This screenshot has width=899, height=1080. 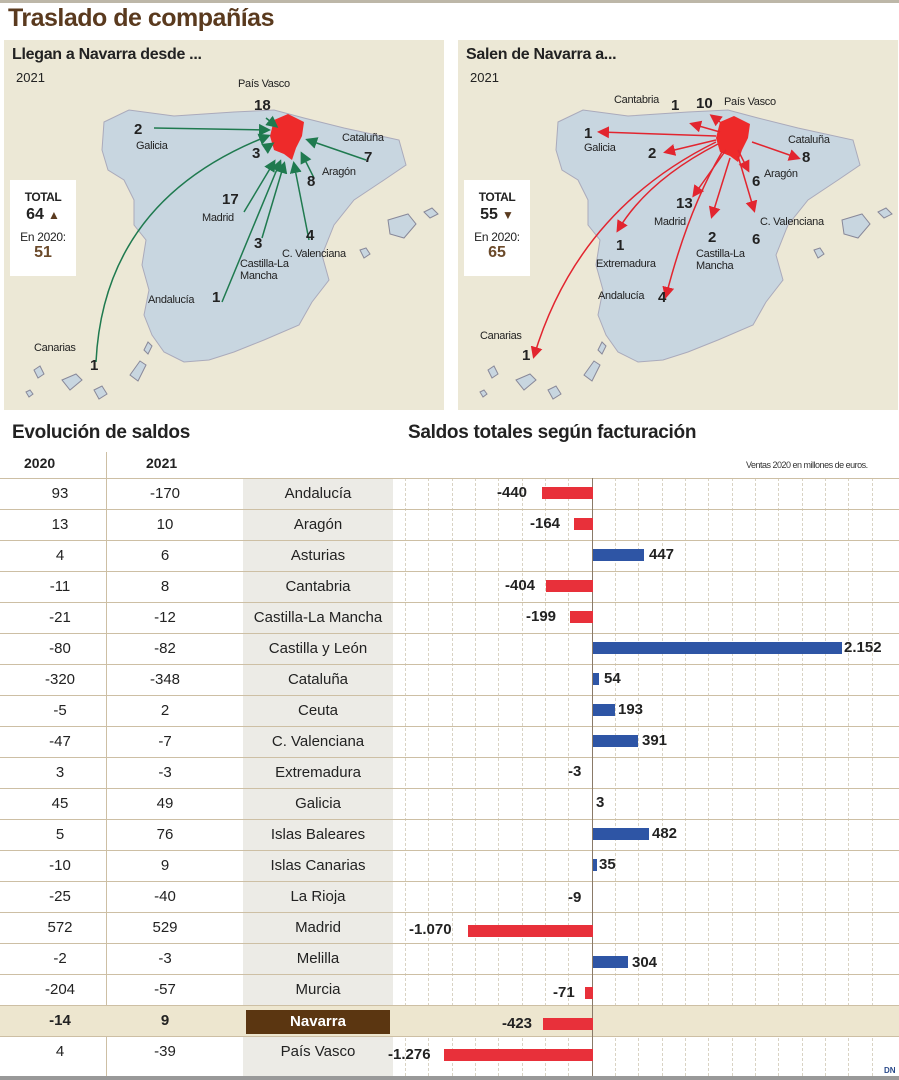 What do you see at coordinates (30, 77) in the screenshot?
I see `incoming-year: 2021` at bounding box center [30, 77].